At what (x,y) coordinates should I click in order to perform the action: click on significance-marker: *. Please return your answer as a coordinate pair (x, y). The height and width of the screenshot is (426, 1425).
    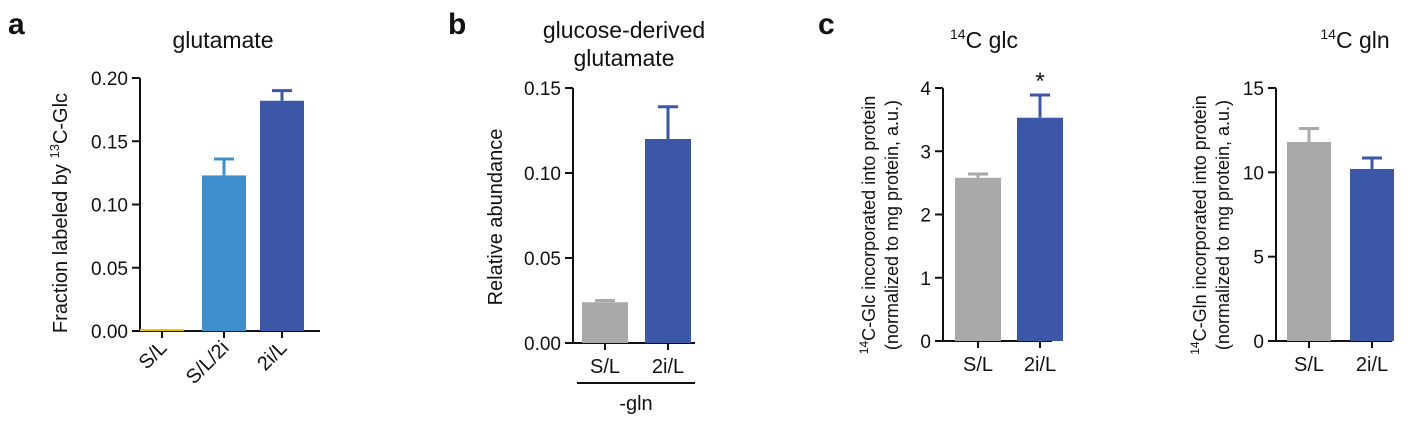
    Looking at the image, I should click on (1039, 81).